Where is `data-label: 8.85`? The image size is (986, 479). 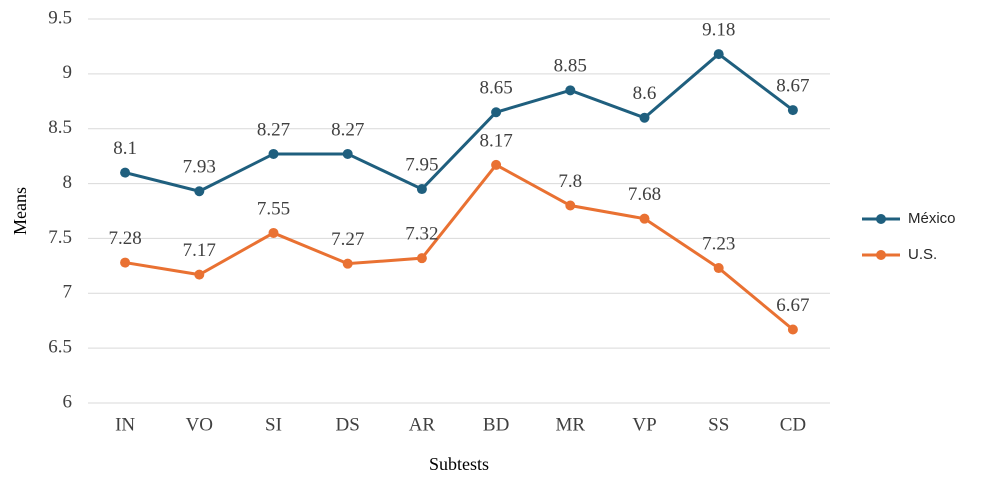
data-label: 8.85 is located at coordinates (570, 66).